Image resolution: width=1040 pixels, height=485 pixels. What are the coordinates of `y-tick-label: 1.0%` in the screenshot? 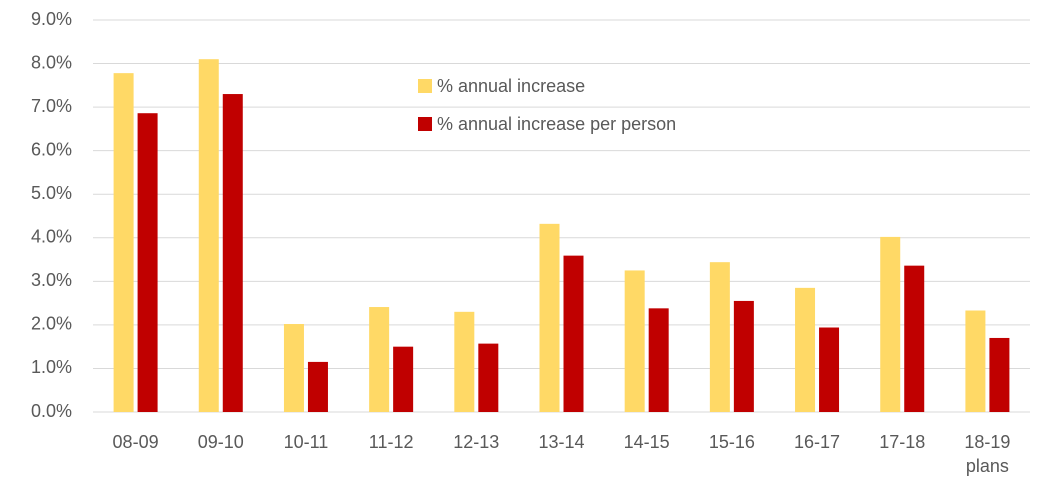 It's located at (51, 367).